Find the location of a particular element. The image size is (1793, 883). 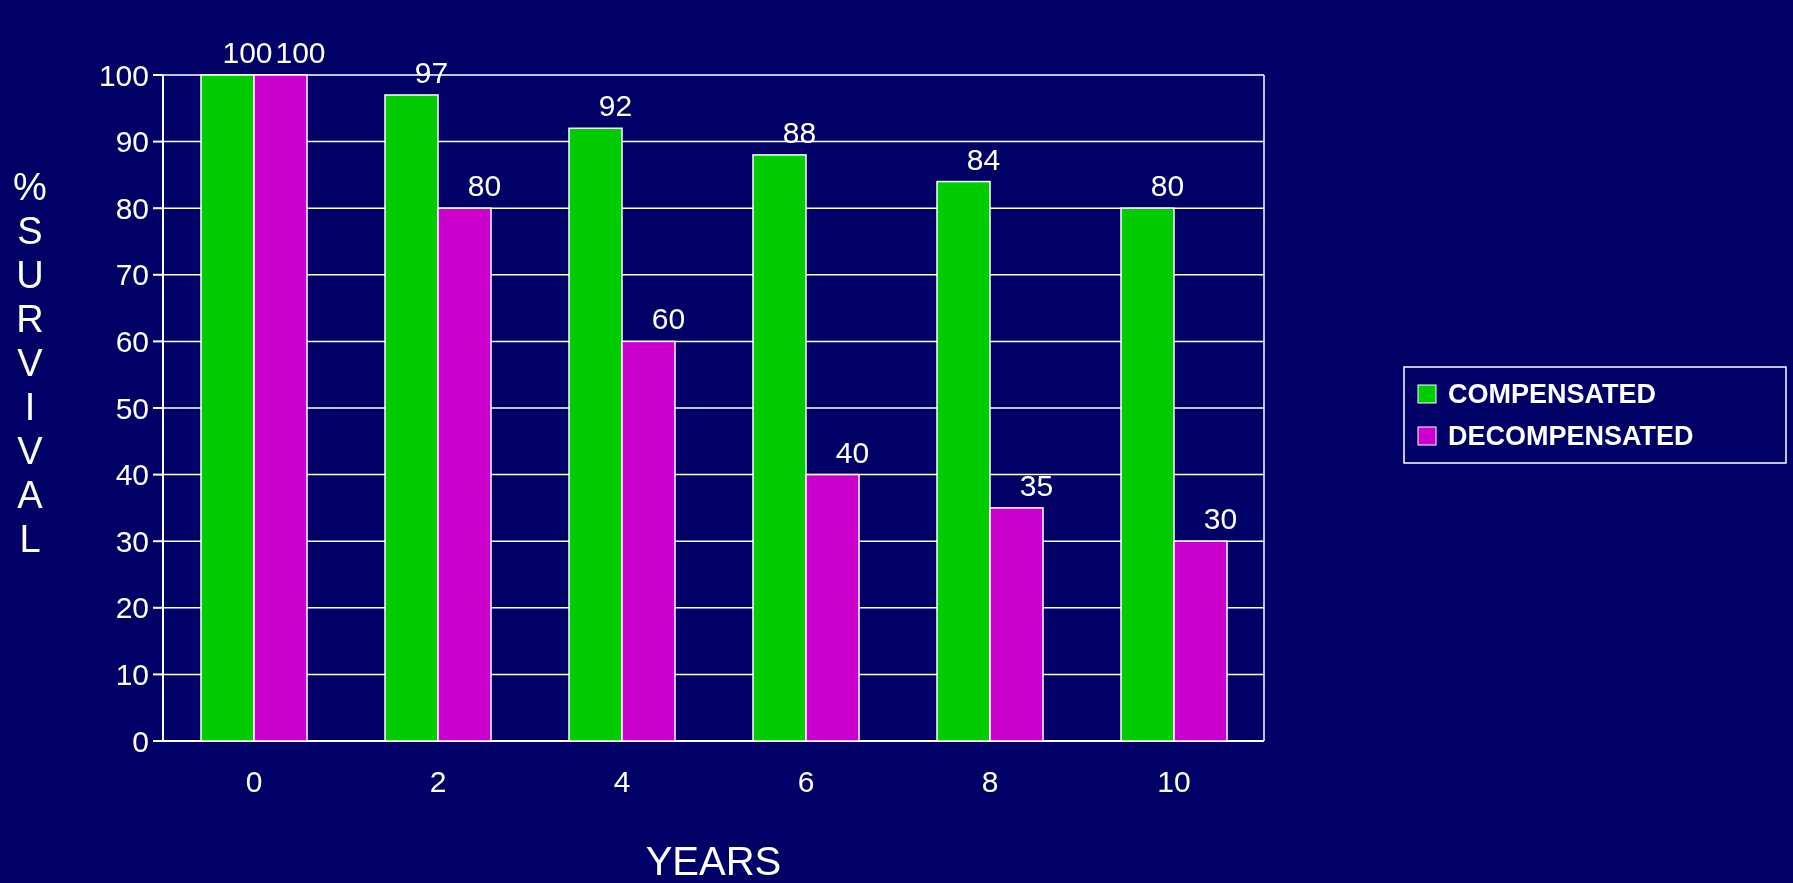

text: % SURVIVAL is located at coordinates (30, 363).